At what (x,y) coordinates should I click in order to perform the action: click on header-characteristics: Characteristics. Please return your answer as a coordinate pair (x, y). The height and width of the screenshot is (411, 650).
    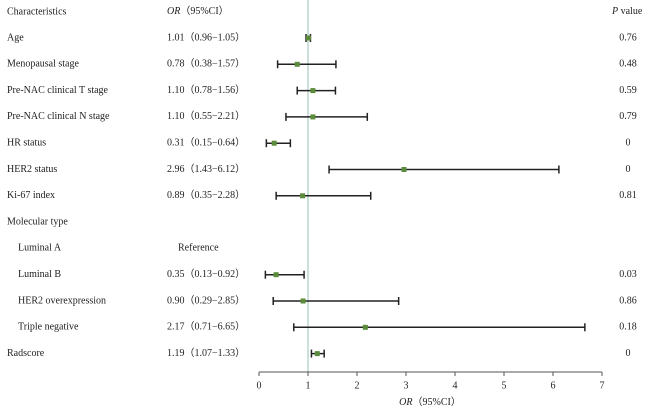
    Looking at the image, I should click on (37, 11).